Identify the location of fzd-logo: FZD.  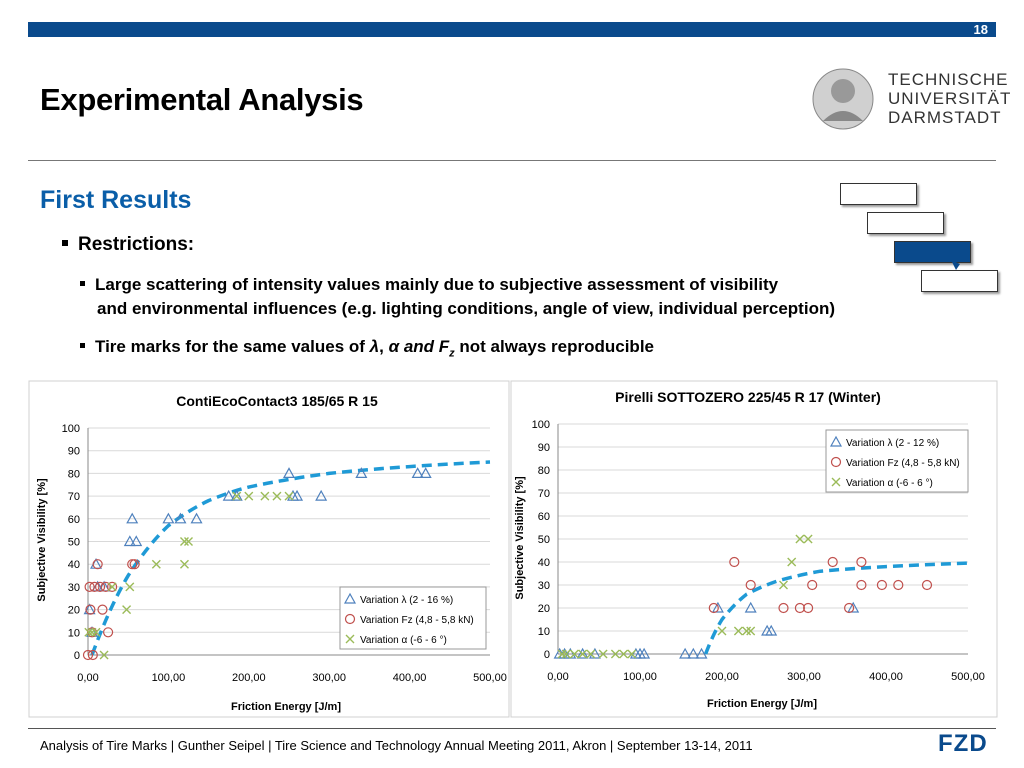
(963, 743).